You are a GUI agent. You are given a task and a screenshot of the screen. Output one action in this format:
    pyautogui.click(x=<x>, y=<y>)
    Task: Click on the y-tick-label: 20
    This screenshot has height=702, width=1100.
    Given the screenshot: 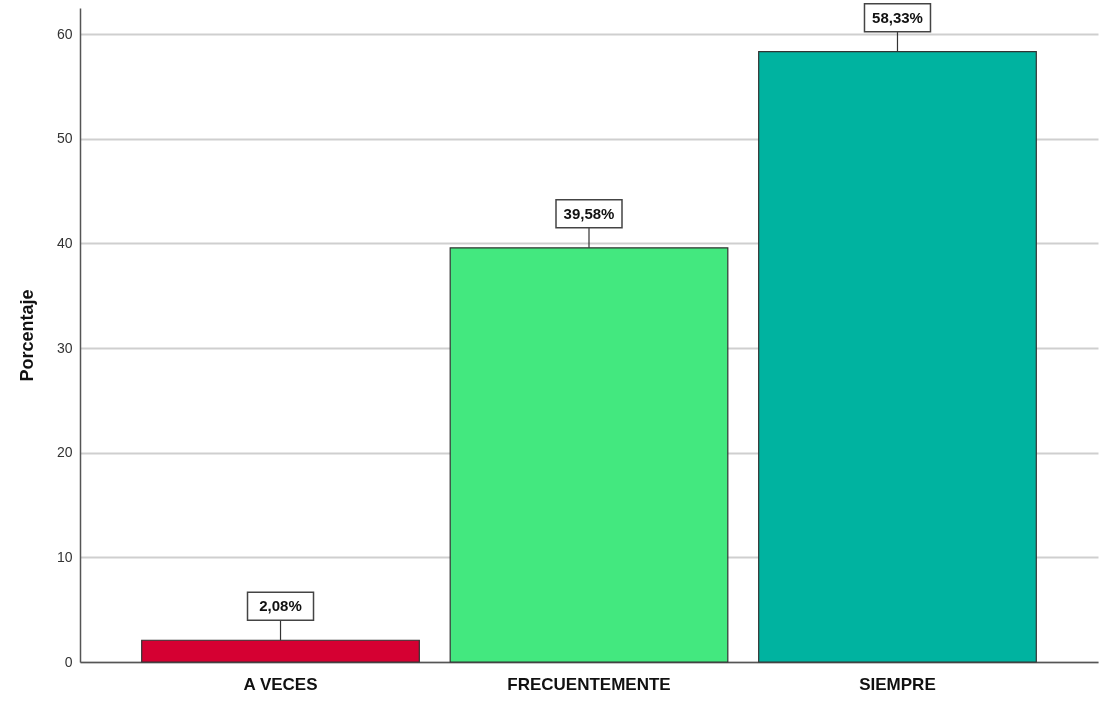 What is the action you would take?
    pyautogui.click(x=64, y=452)
    